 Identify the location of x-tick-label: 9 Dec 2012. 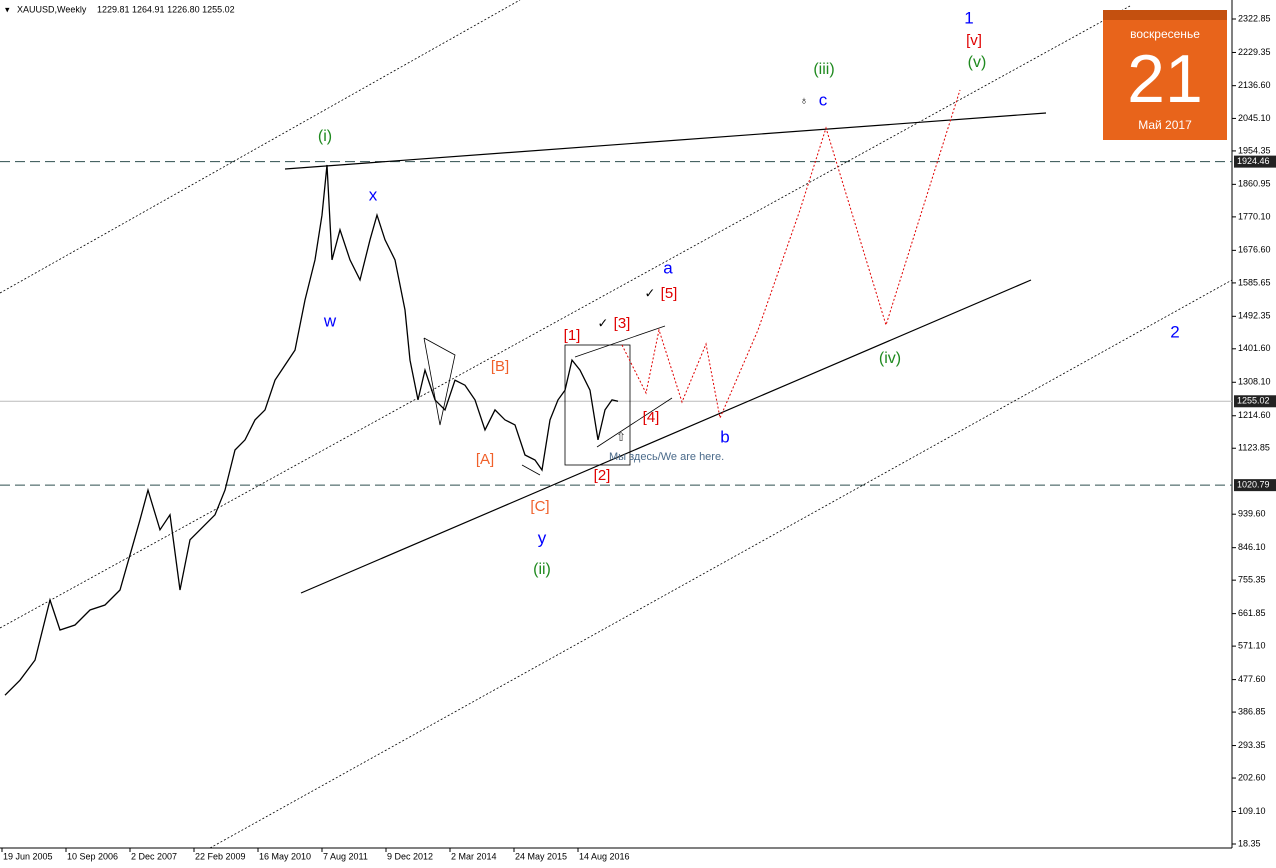
(410, 856).